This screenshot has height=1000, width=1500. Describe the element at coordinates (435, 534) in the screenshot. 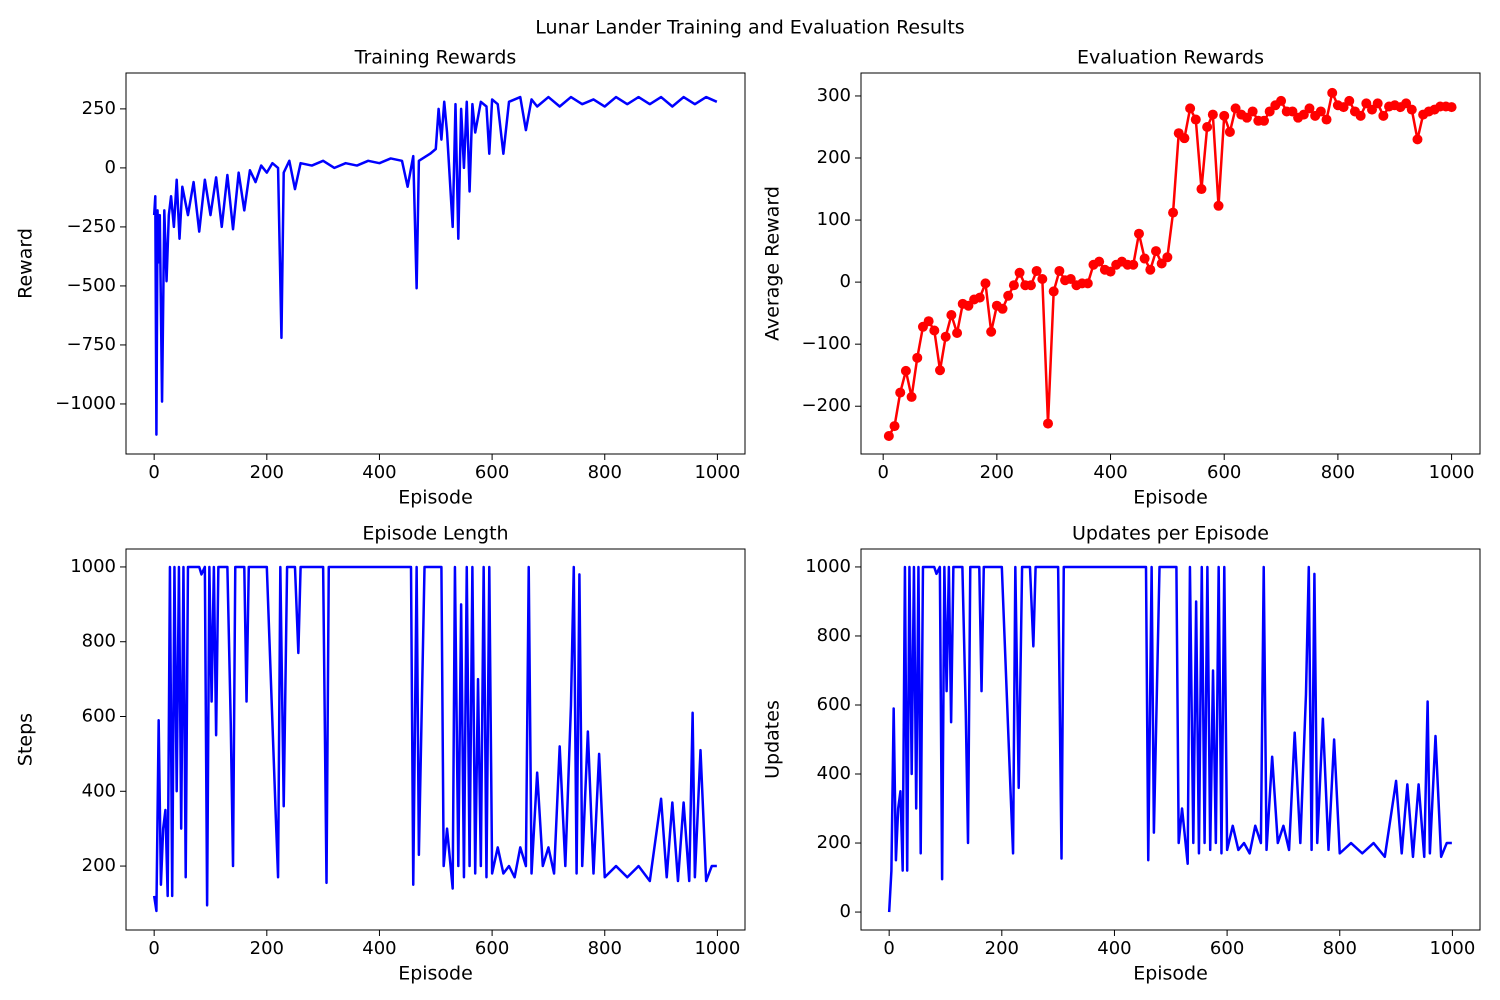

I see `axes-title: Episode Length` at that location.